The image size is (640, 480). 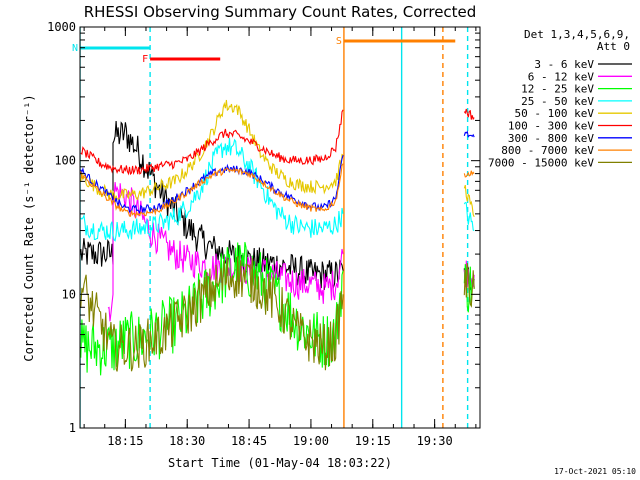 I want to click on legend-label: 300 - 800 keV, so click(x=551, y=138).